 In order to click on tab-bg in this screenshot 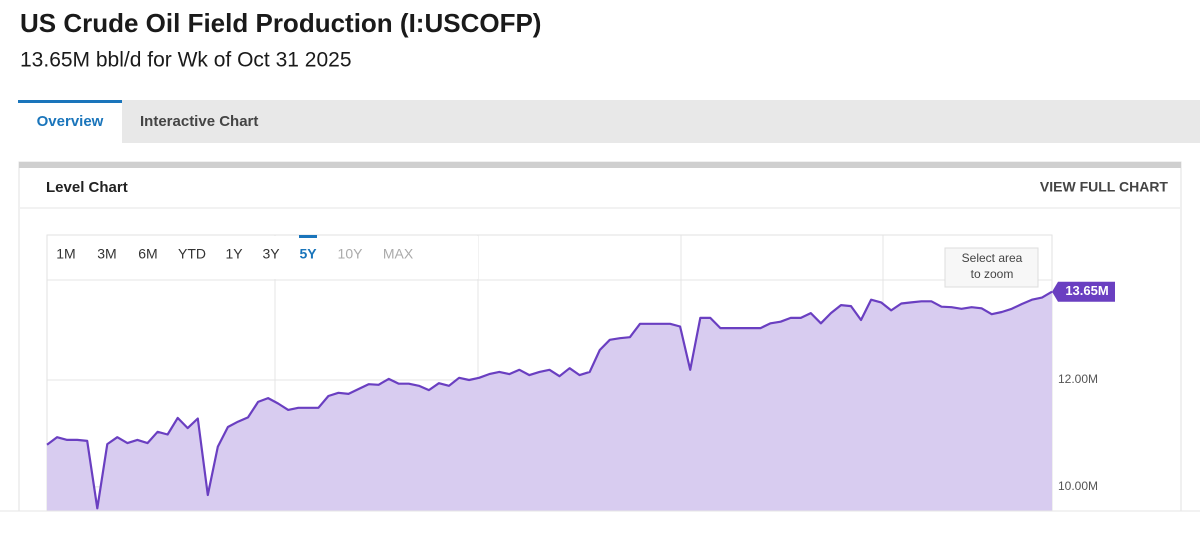, I will do `click(70, 121)`.